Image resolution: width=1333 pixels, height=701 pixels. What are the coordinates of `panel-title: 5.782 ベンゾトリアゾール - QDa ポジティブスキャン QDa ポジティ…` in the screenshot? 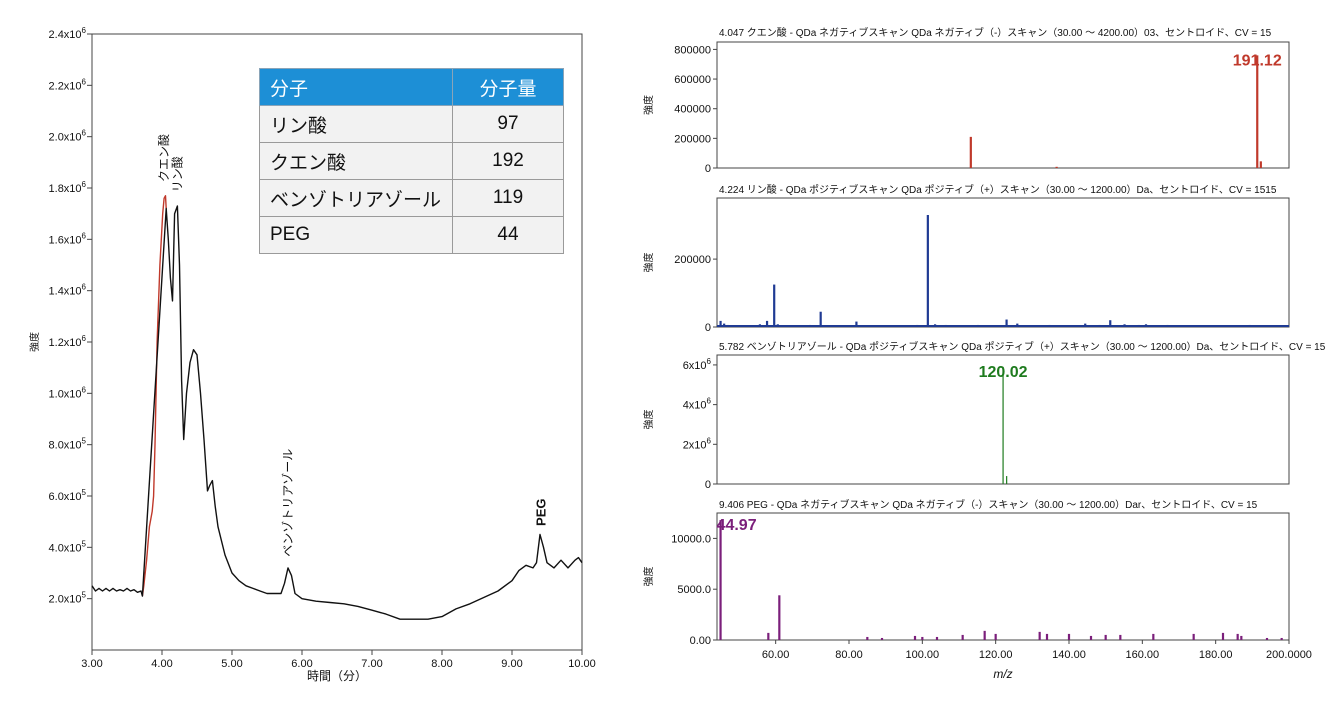 It's located at (1022, 346).